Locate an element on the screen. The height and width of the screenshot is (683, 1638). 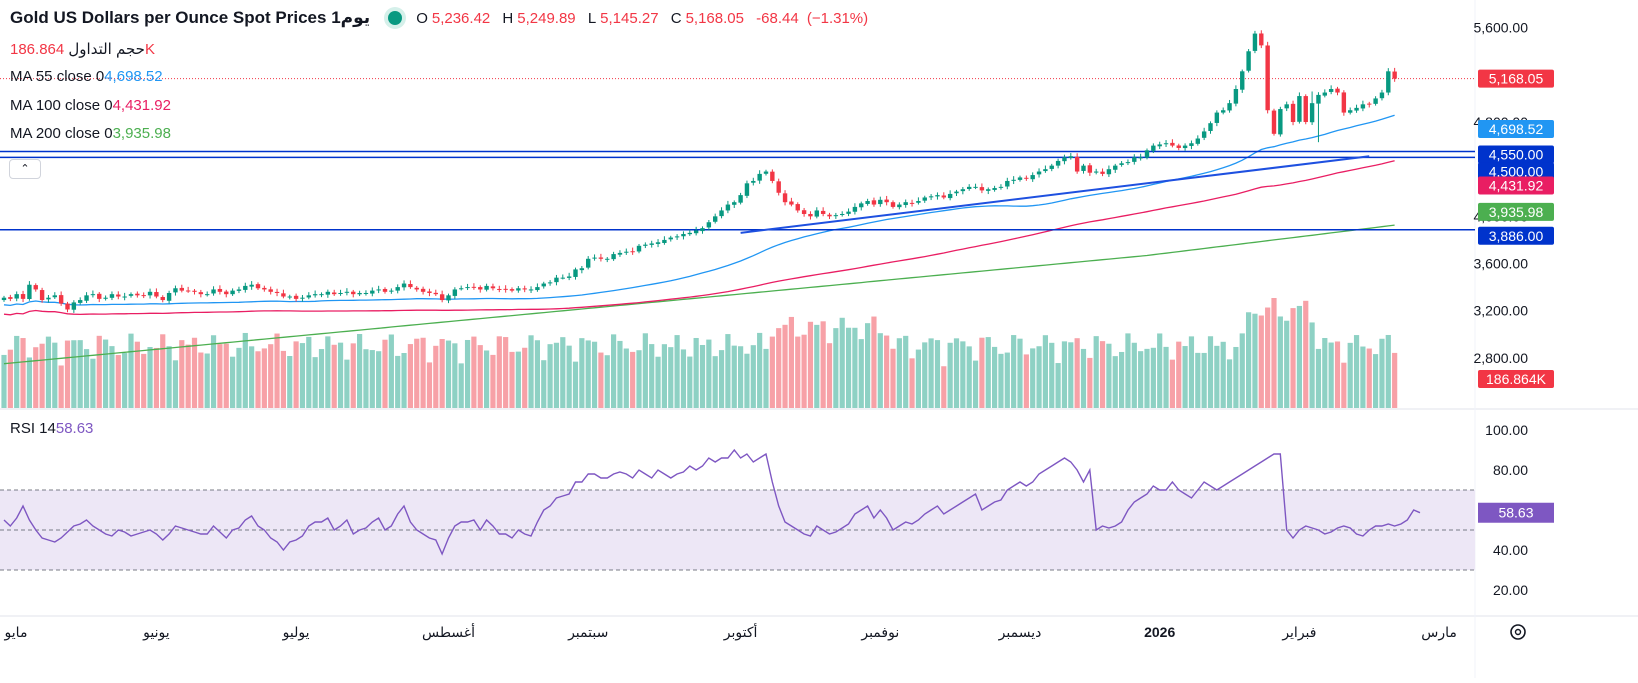
time-axis-label: مايو is located at coordinates (16, 632).